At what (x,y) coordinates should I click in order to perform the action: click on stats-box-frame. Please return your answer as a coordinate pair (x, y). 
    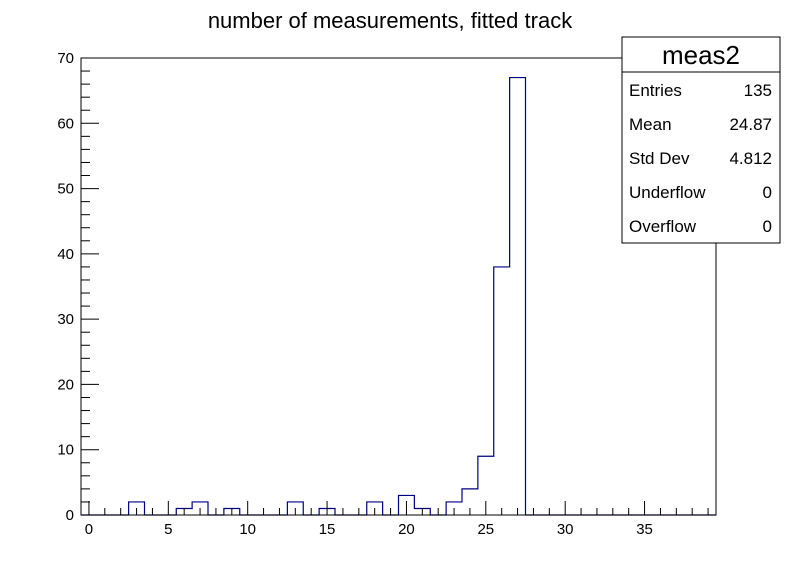
    Looking at the image, I should click on (701, 140).